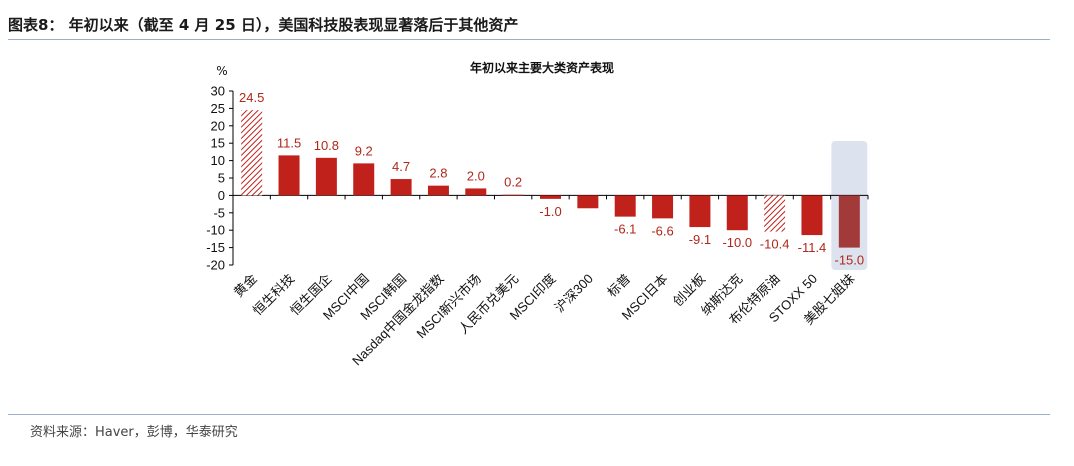 Image resolution: width=1074 pixels, height=466 pixels. Describe the element at coordinates (574, 293) in the screenshot. I see `category-label: 沪深300` at that location.